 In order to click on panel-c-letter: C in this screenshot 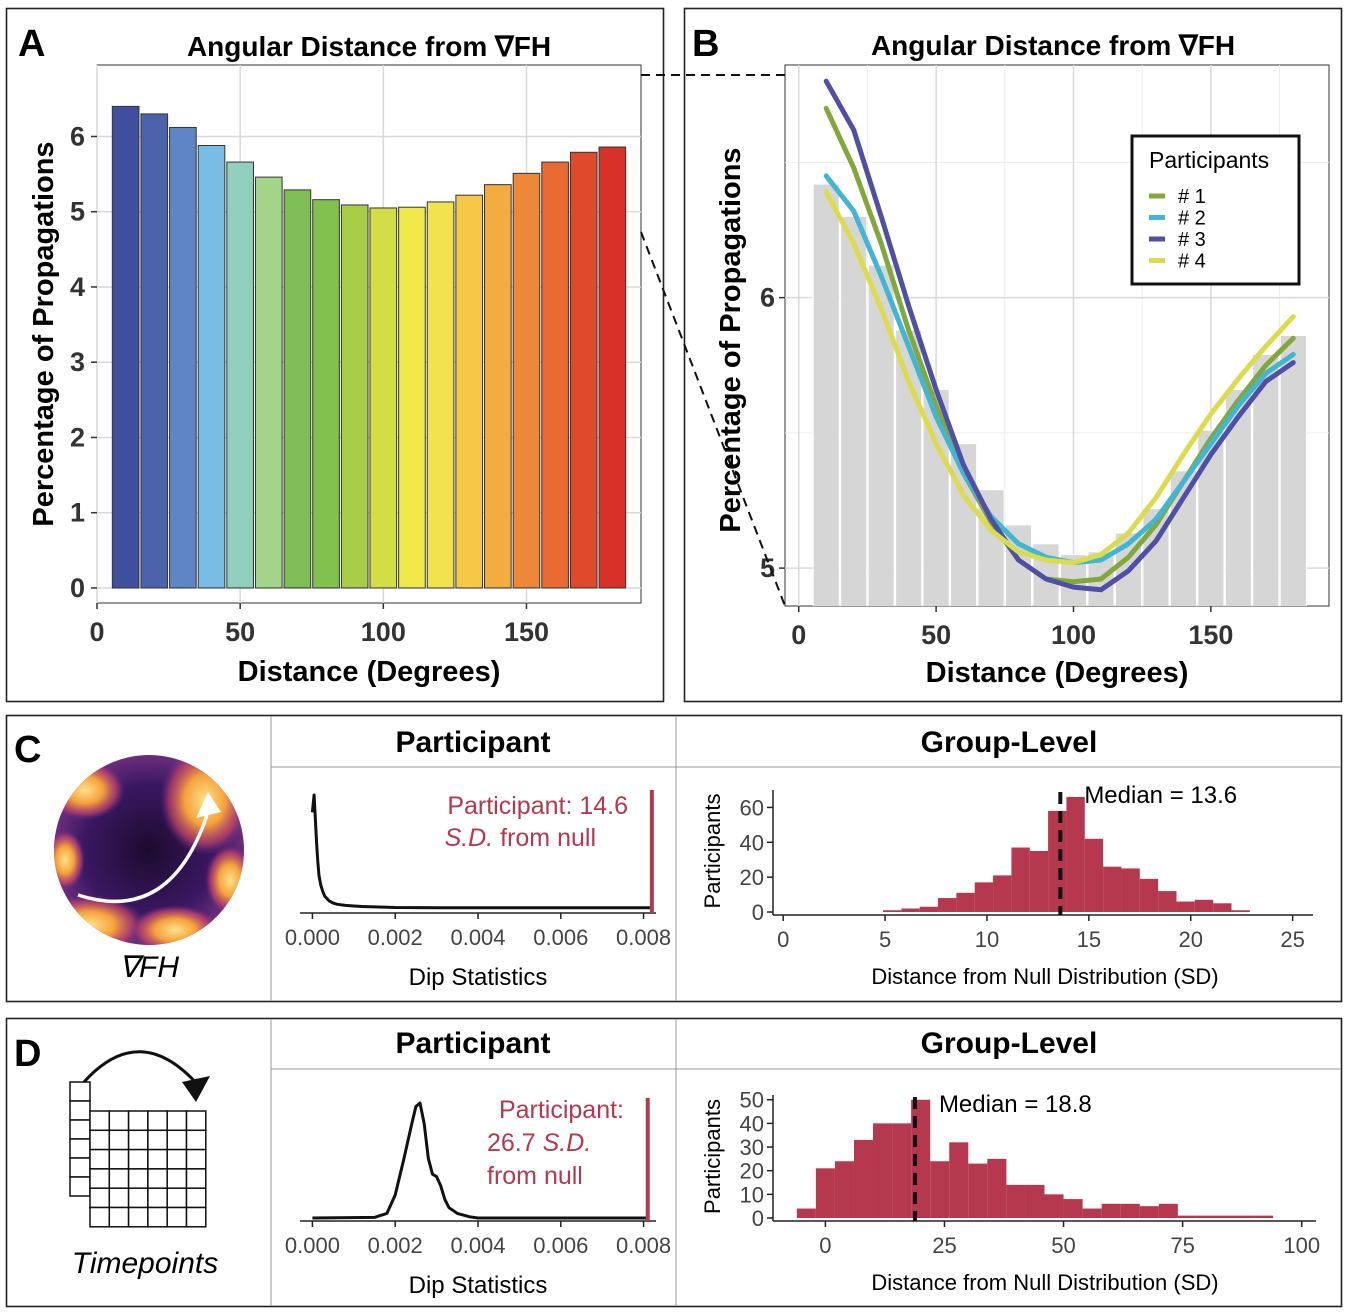, I will do `click(27, 750)`.